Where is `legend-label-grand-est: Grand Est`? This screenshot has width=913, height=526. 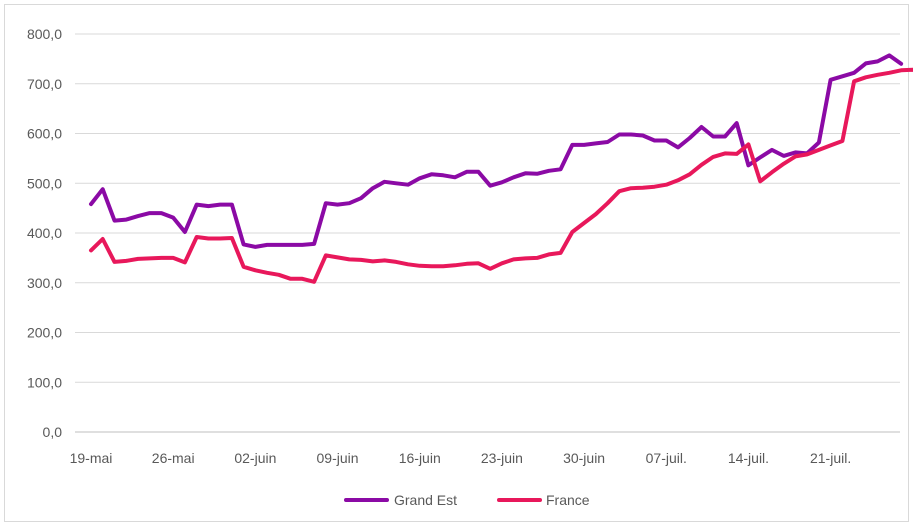
legend-label-grand-est: Grand Est is located at coordinates (425, 500).